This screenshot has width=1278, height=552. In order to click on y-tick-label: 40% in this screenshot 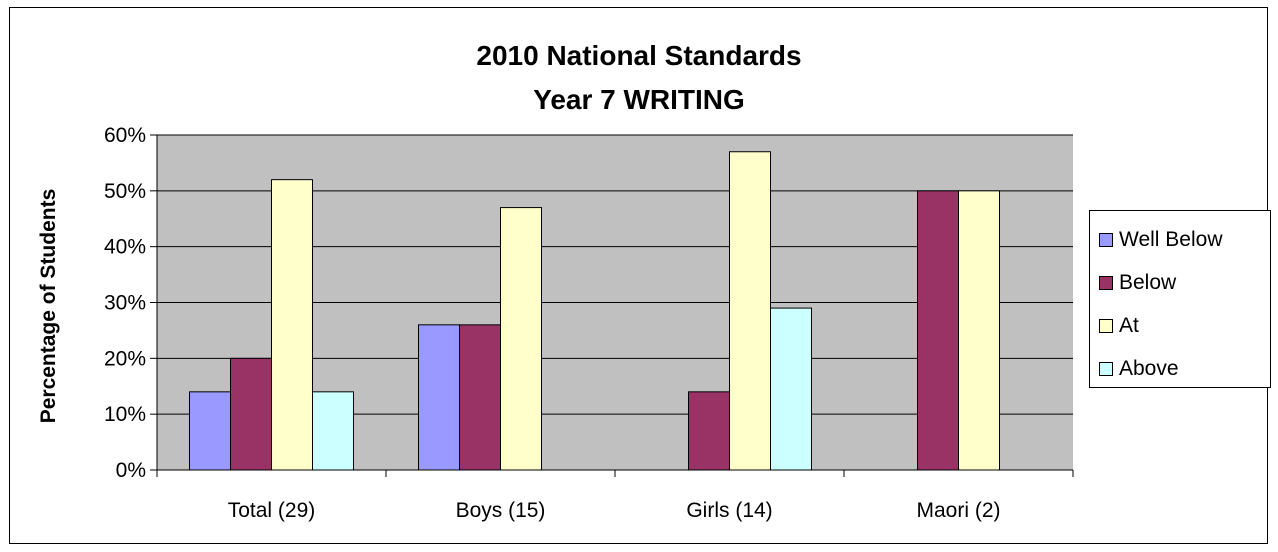, I will do `click(125, 247)`.